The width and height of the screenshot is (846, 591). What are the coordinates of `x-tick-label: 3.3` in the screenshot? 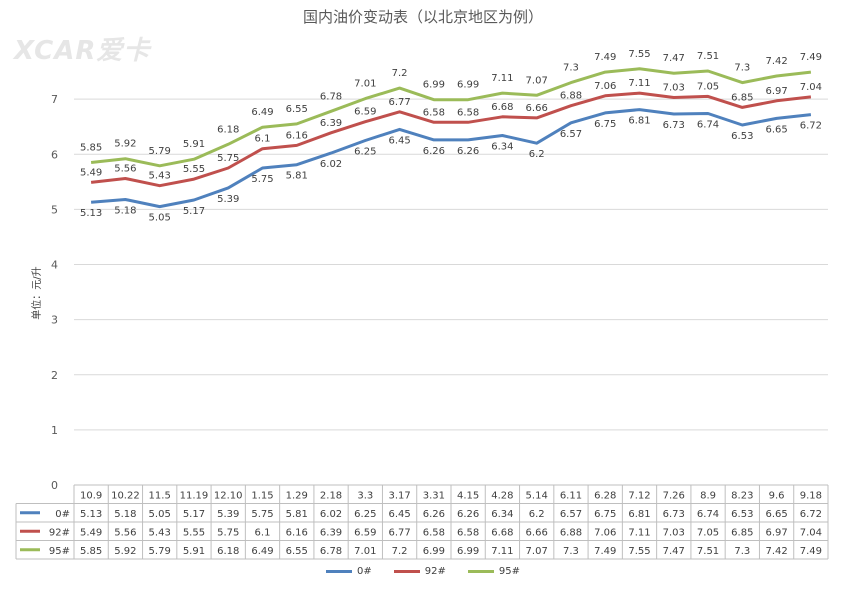 It's located at (365, 496).